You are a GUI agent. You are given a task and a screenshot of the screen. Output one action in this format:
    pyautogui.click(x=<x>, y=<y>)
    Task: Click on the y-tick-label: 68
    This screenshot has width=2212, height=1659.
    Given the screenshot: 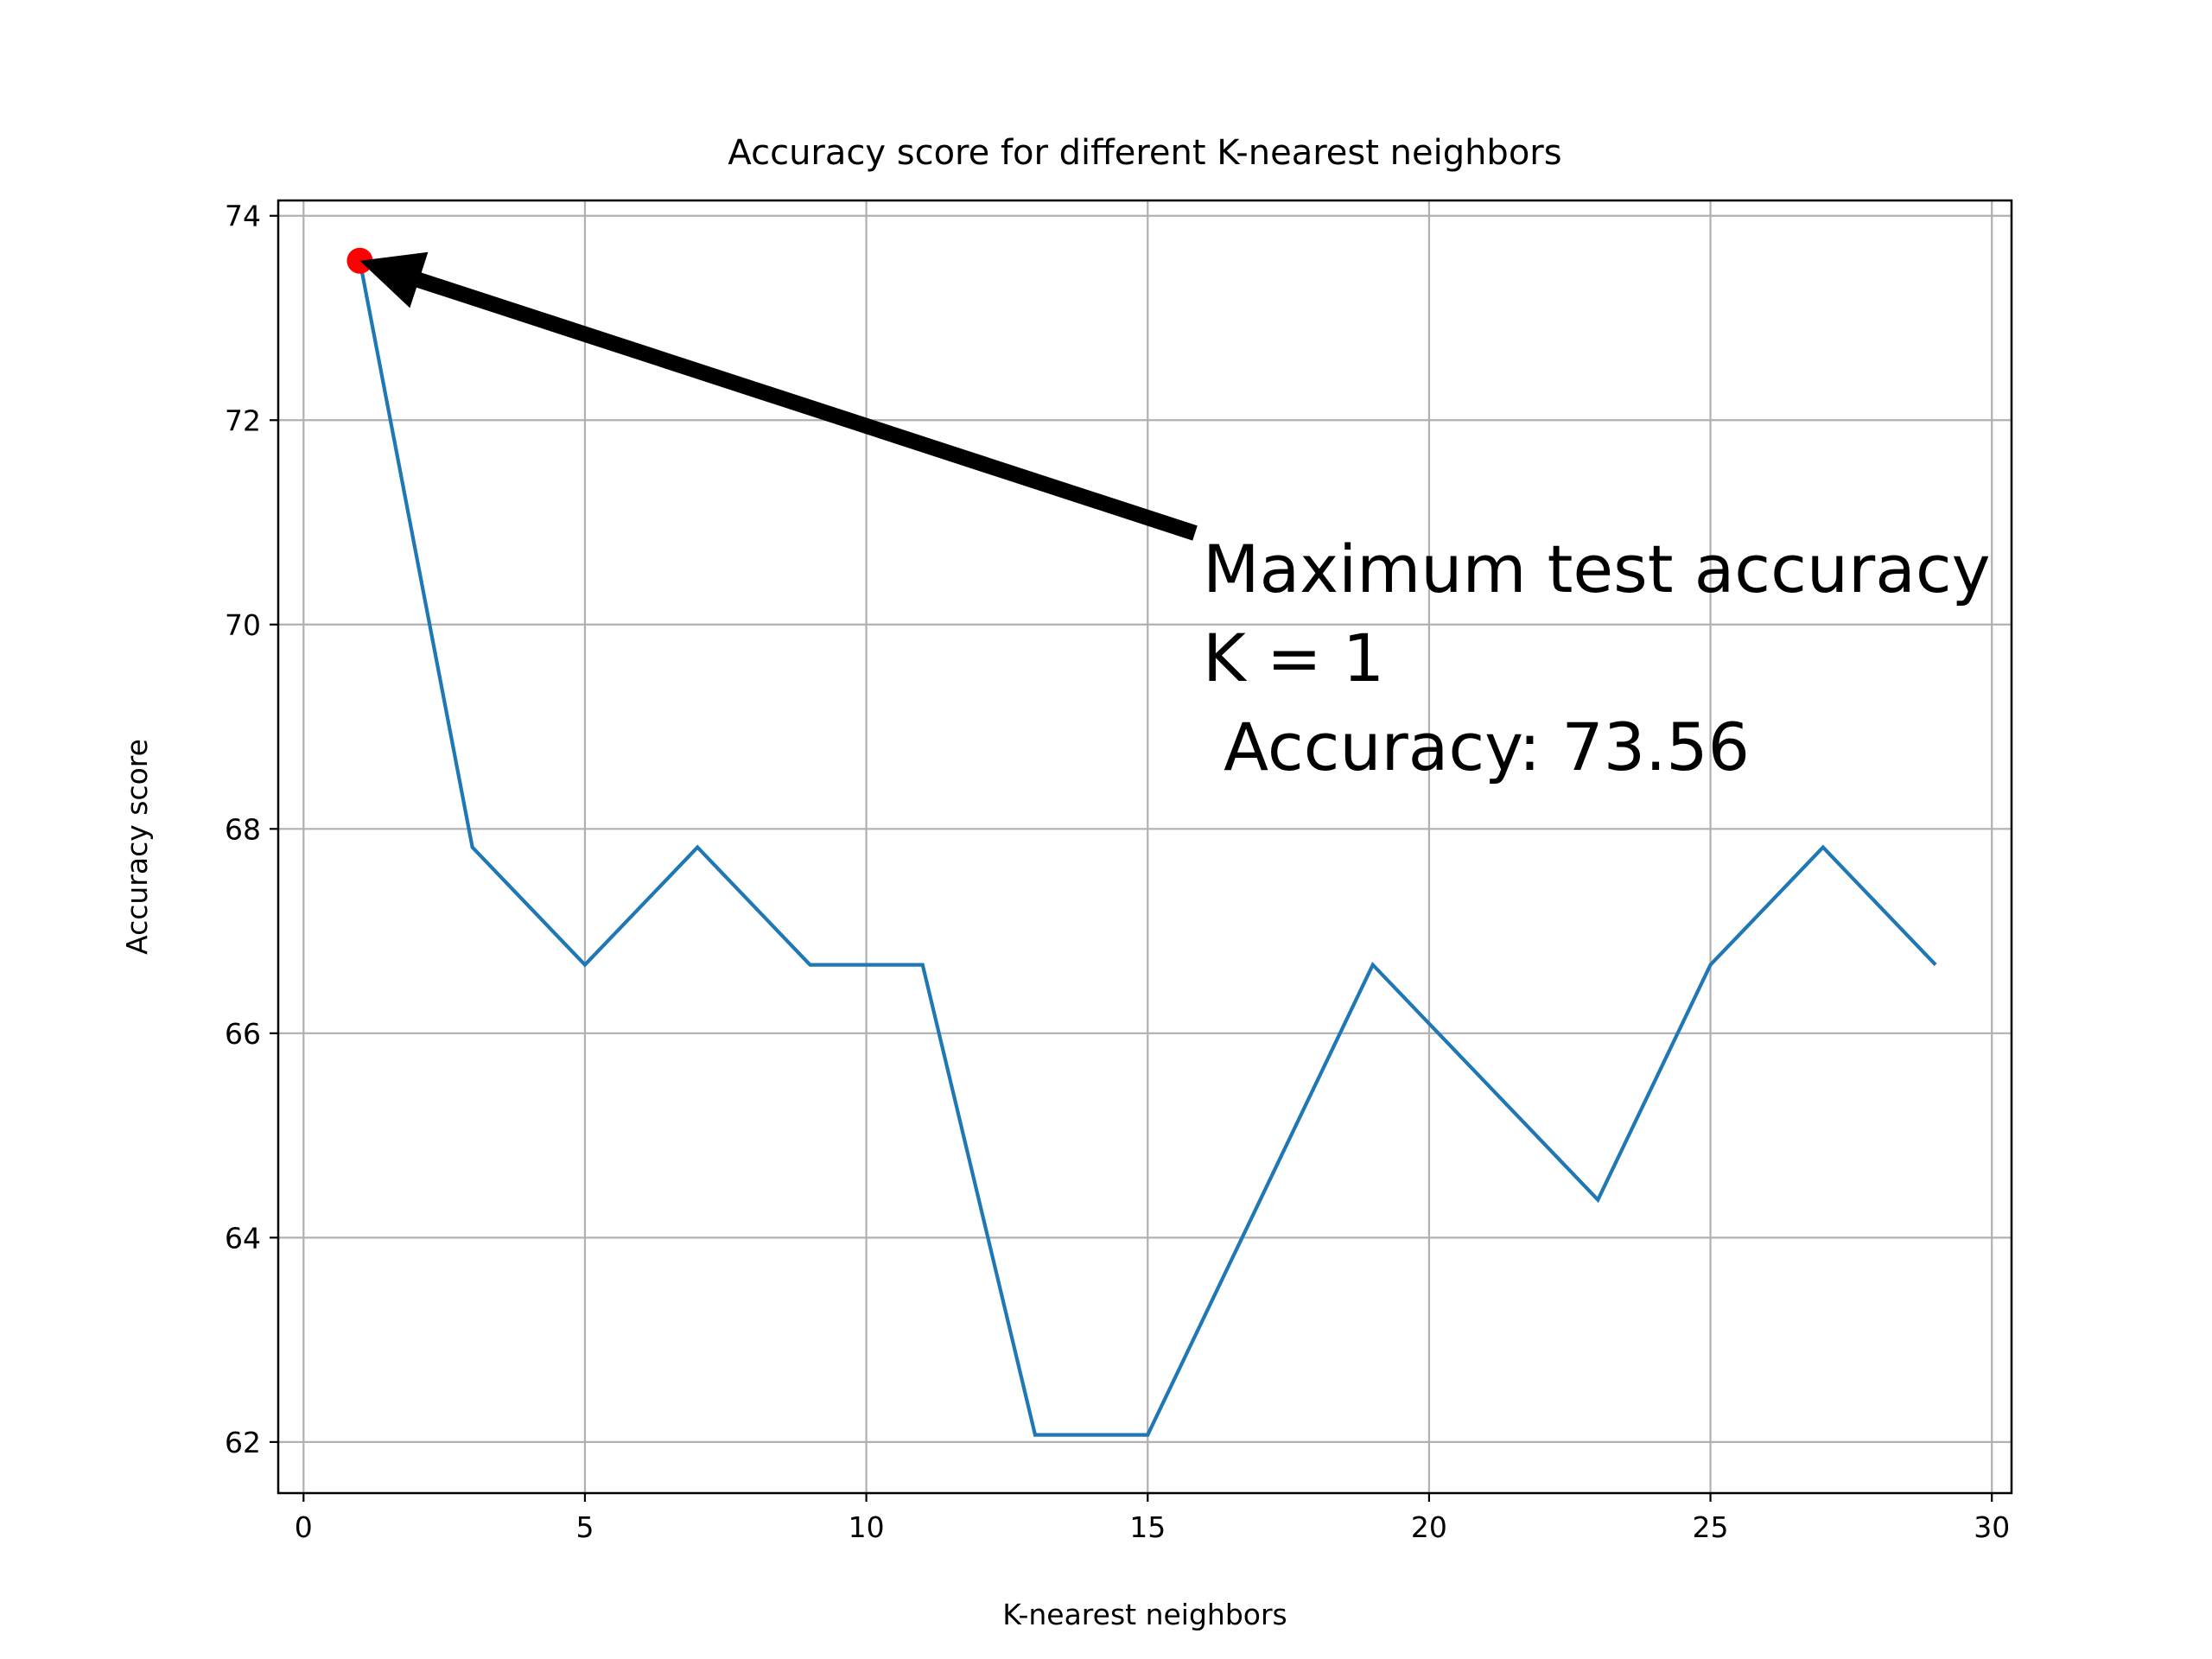 What is the action you would take?
    pyautogui.click(x=243, y=829)
    